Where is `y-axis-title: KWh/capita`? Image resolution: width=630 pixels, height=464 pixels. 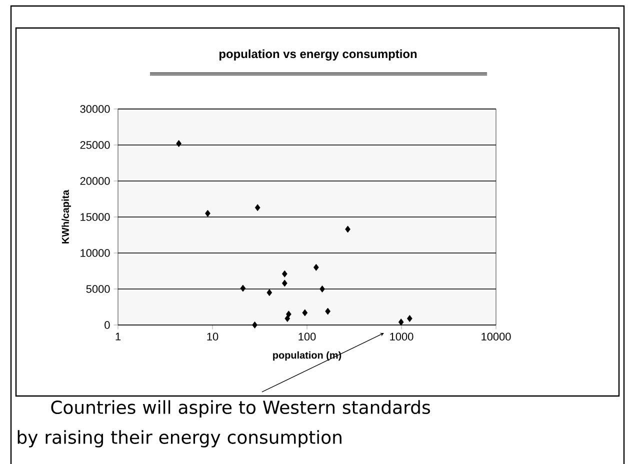 y-axis-title: KWh/capita is located at coordinates (66, 217).